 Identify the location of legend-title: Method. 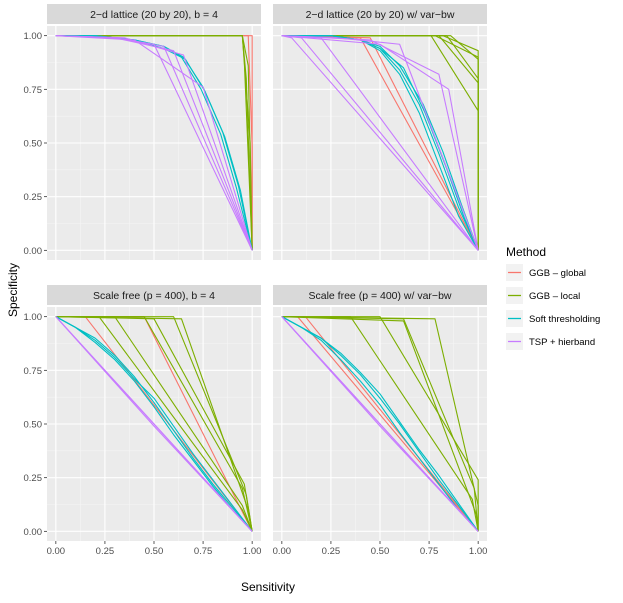
(526, 252).